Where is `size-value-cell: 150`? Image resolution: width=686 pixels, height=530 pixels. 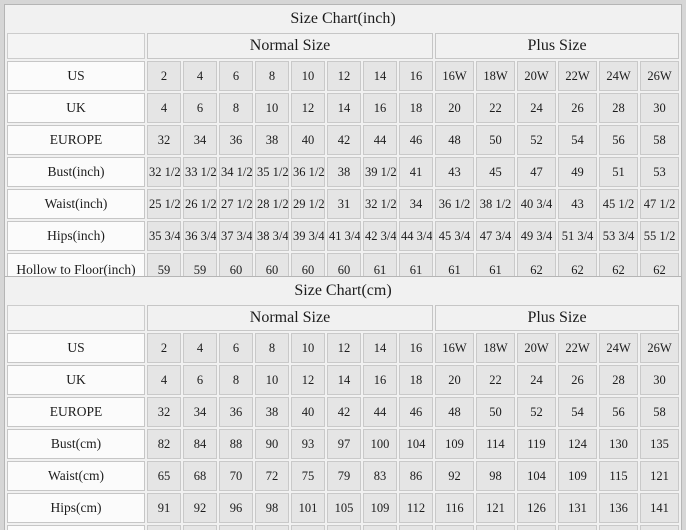
size-value-cell: 150 is located at coordinates (236, 527).